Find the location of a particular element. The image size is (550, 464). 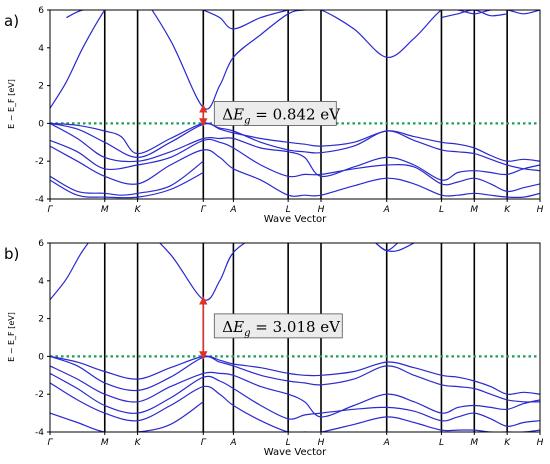

gap-annotation-a: ΔEg = 0.842 eV is located at coordinates (270, 114).